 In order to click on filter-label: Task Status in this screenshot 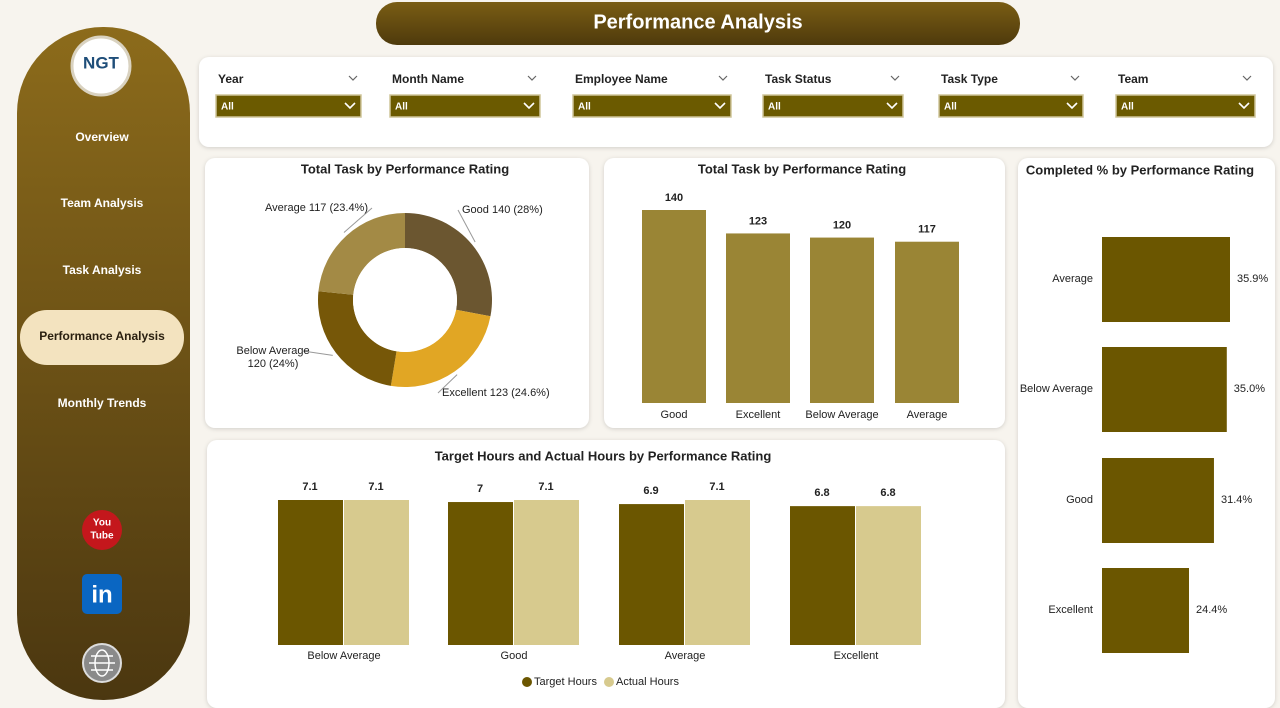, I will do `click(798, 79)`.